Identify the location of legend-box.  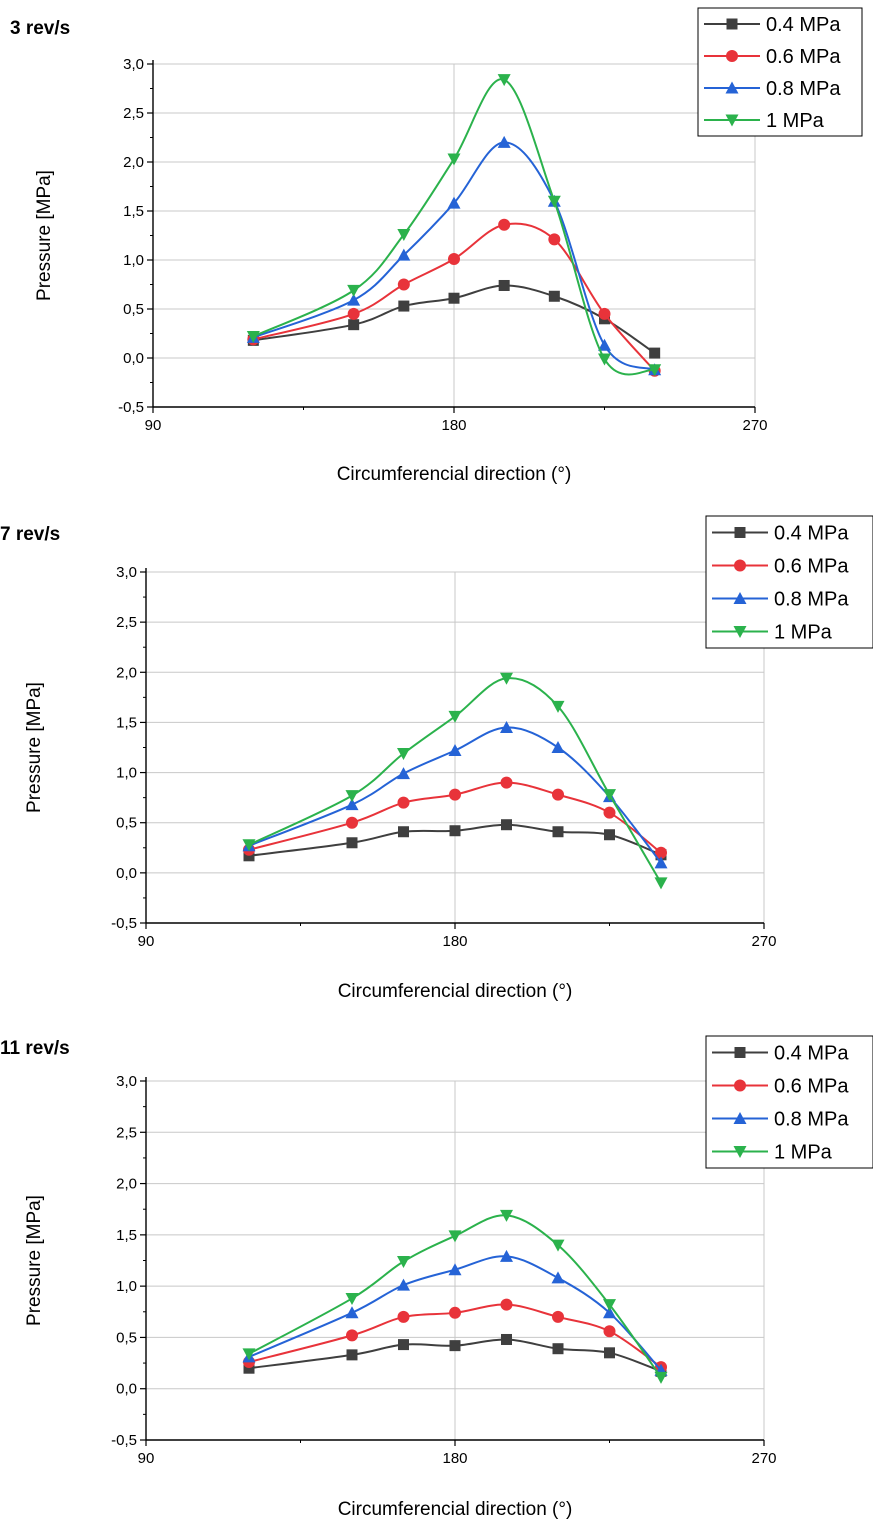
(780, 72).